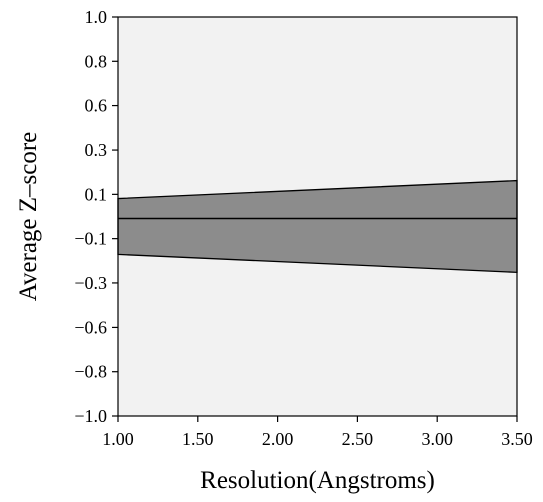  Describe the element at coordinates (358, 439) in the screenshot. I see `x-tick-label: 2.50` at that location.